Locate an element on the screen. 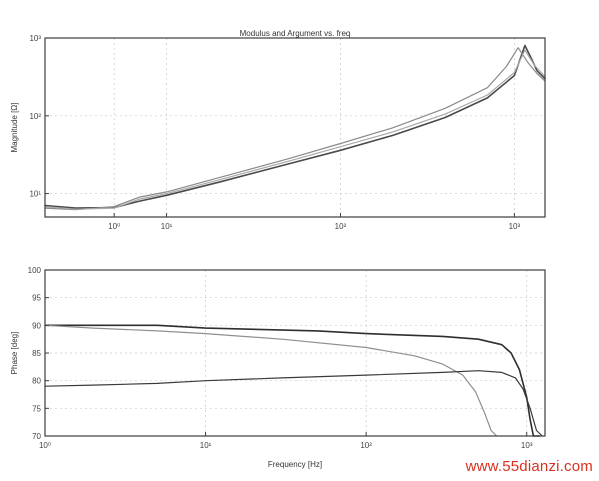  y-tick-label: 10² is located at coordinates (35, 116).